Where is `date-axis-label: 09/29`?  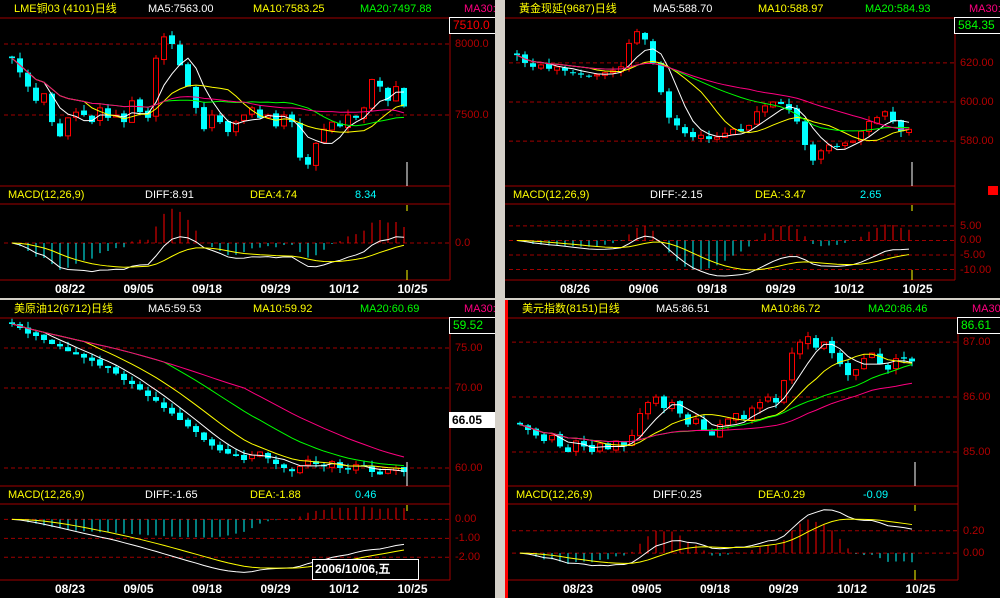
date-axis-label: 09/29 is located at coordinates (275, 289).